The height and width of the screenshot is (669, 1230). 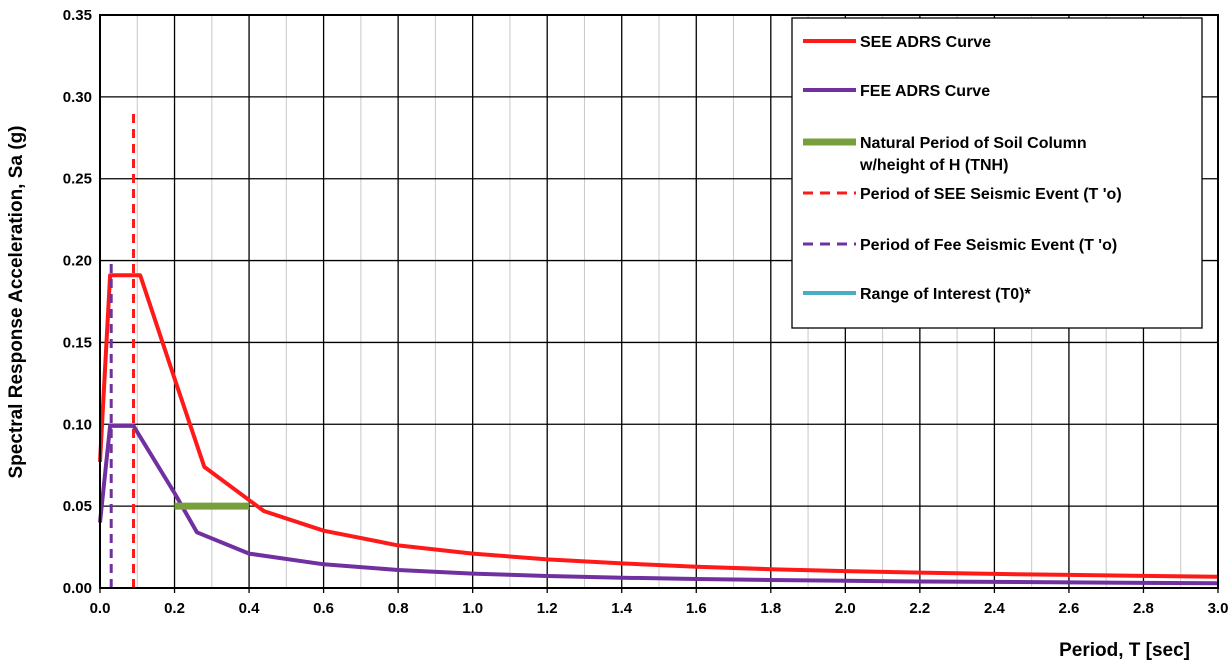 What do you see at coordinates (1069, 608) in the screenshot?
I see `x-tick-label: 2.6` at bounding box center [1069, 608].